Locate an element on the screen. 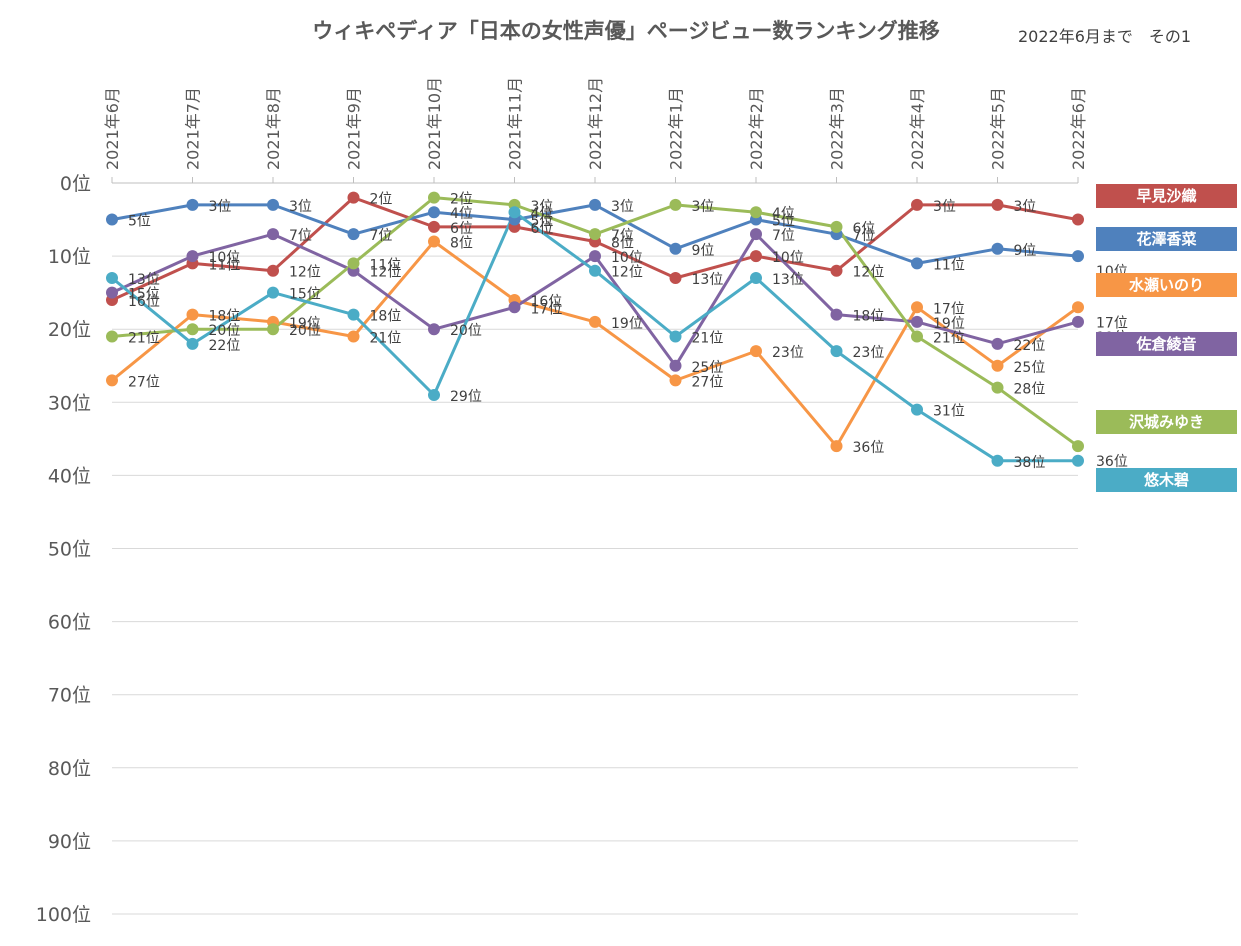 Image resolution: width=1241 pixels, height=946 pixels. x-tick-label: 2021年7月 is located at coordinates (193, 128).